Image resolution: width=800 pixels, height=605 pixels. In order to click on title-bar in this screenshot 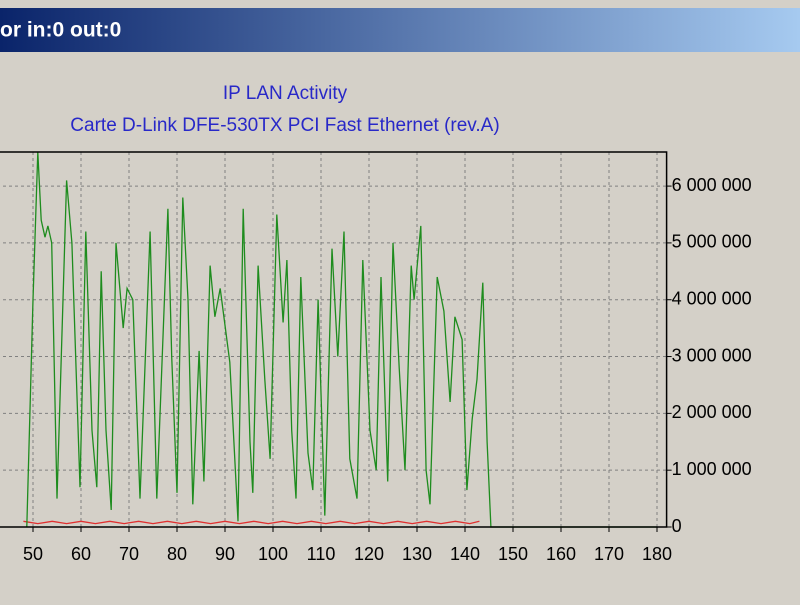, I will do `click(400, 30)`.